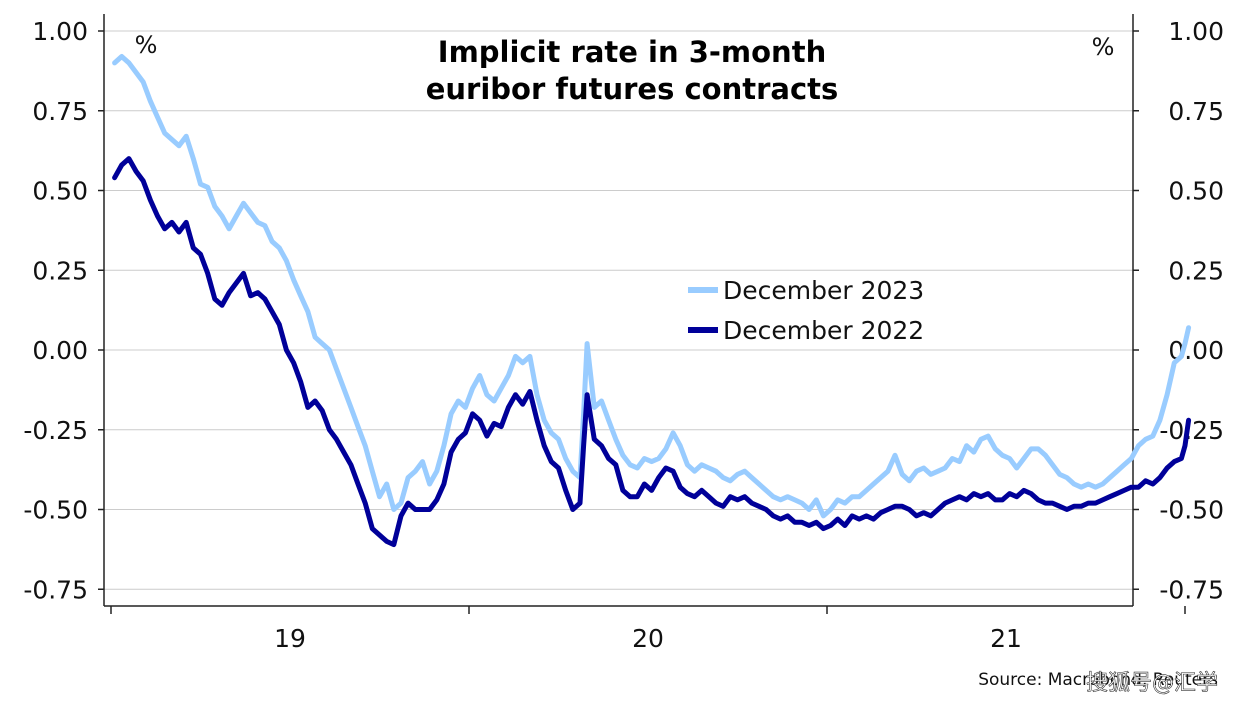 The image size is (1239, 707). Describe the element at coordinates (823, 330) in the screenshot. I see `legend-label-december-2022: December 2022` at that location.